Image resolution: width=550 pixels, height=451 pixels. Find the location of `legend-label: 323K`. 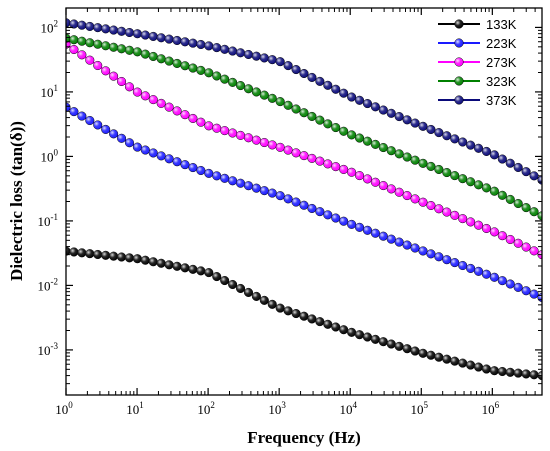

legend-label: 323K is located at coordinates (501, 81).